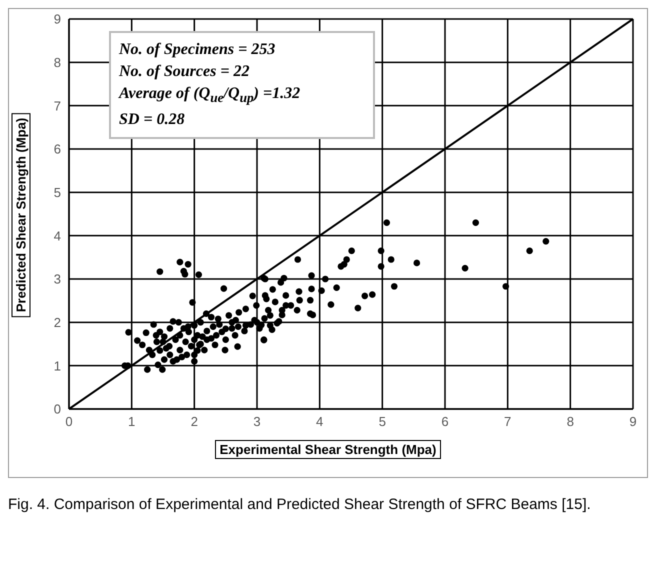  I want to click on x-tick-label: 8, so click(570, 422).